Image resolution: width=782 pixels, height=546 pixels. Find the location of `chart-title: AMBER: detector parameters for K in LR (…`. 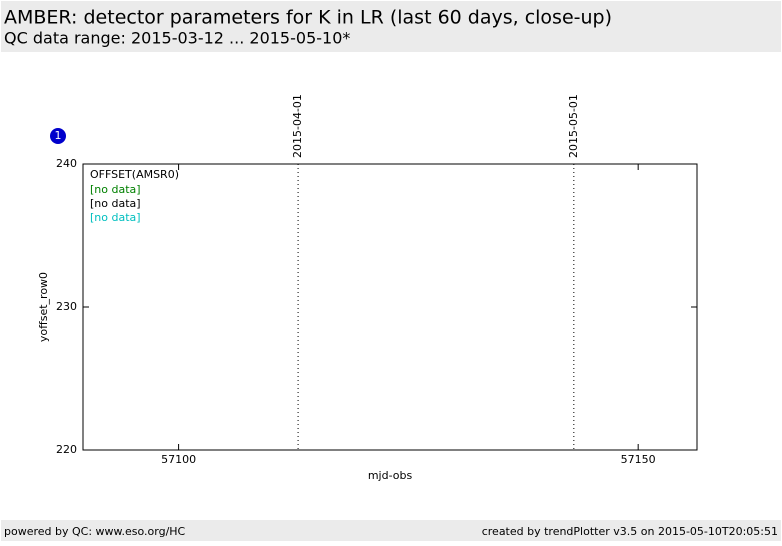

chart-title: AMBER: detector parameters for K in LR (… is located at coordinates (308, 18).